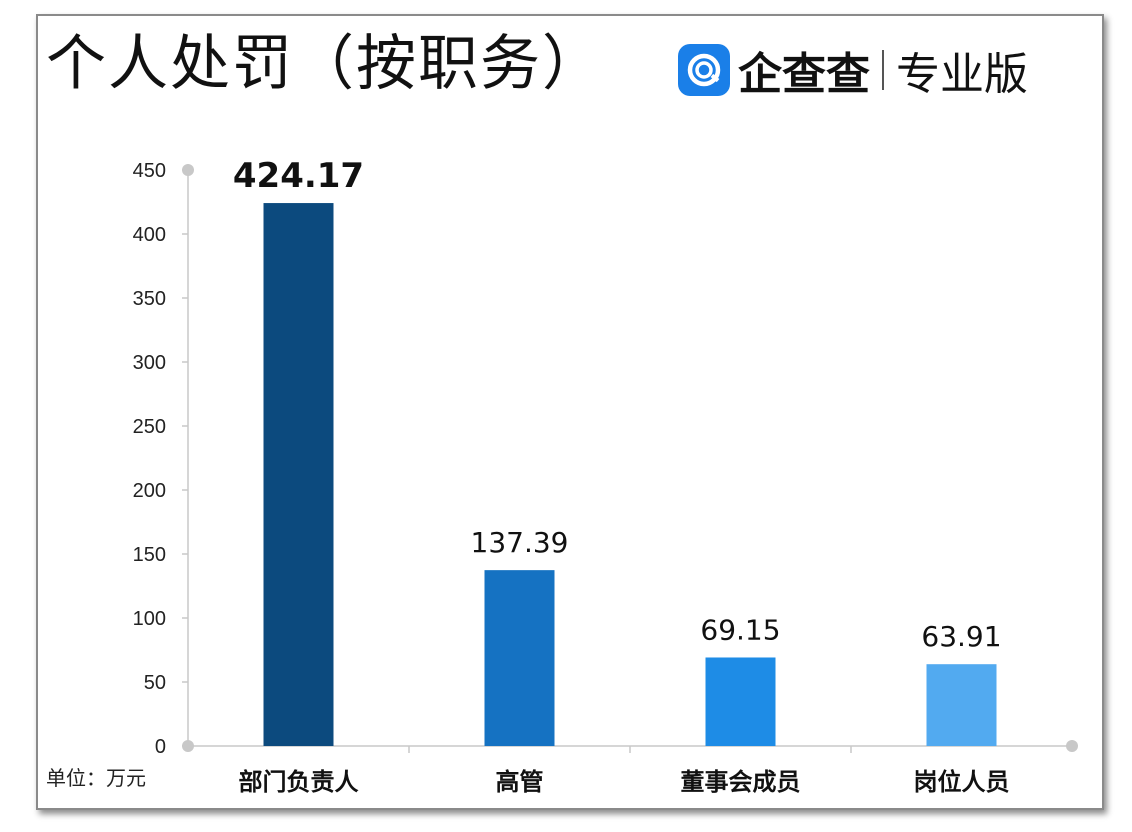 This screenshot has height=832, width=1132. Describe the element at coordinates (804, 74) in the screenshot. I see `brand-name: 企查查` at that location.